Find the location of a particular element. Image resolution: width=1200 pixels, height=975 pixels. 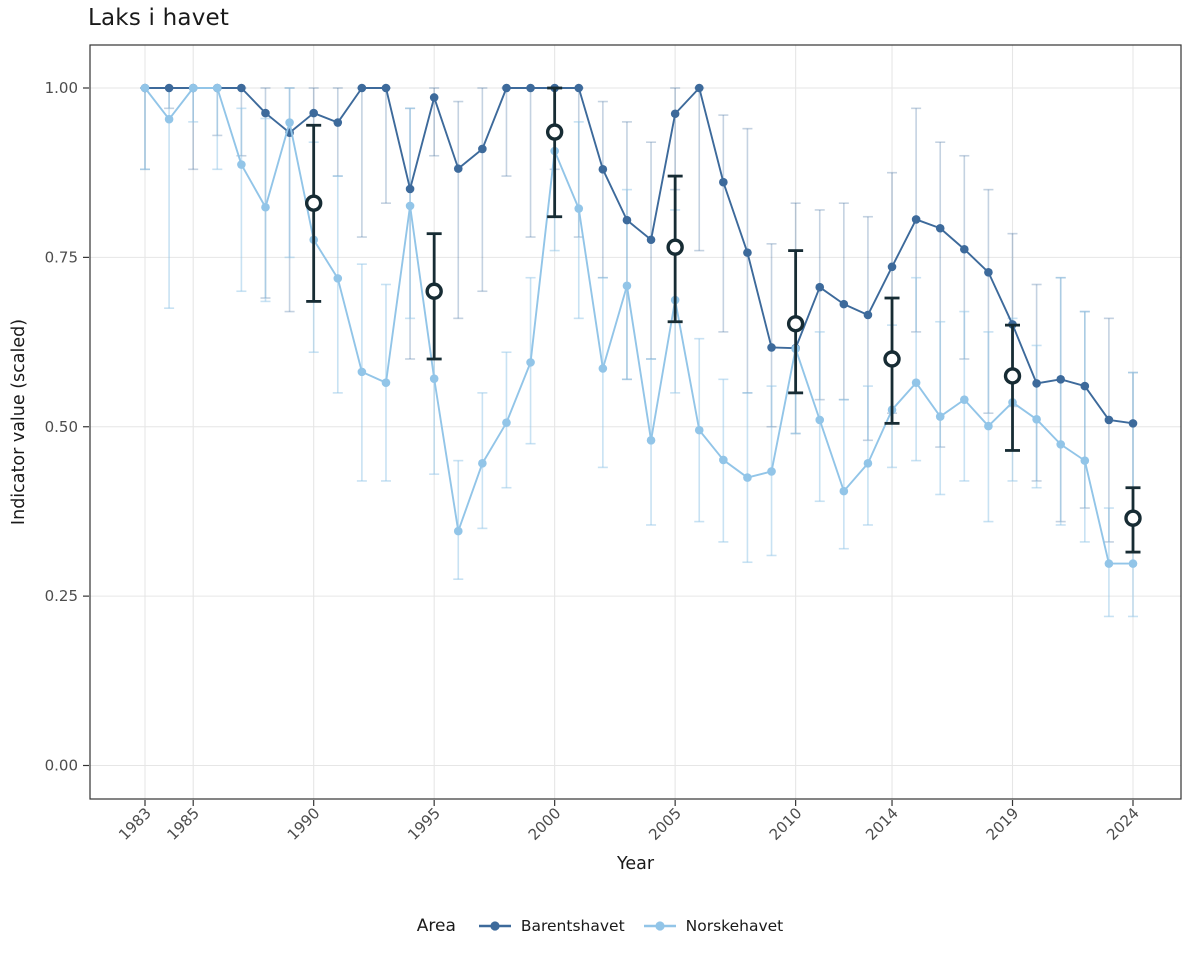

legend-item-barentshavet: Barentshavet is located at coordinates (551, 926).